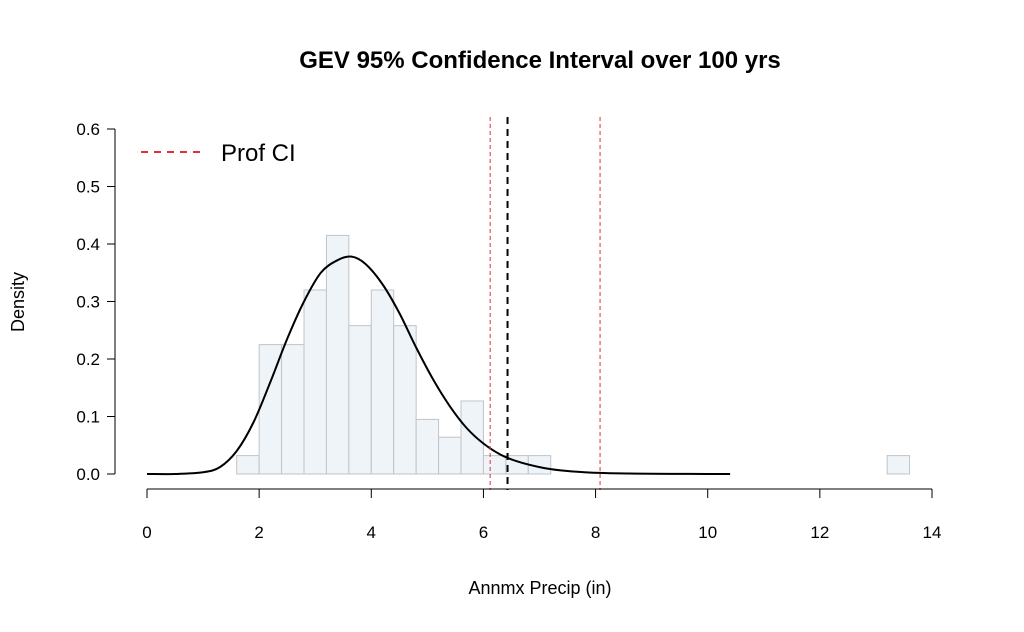 This screenshot has width=1024, height=632. What do you see at coordinates (932, 532) in the screenshot?
I see `x-tick-label: 14` at bounding box center [932, 532].